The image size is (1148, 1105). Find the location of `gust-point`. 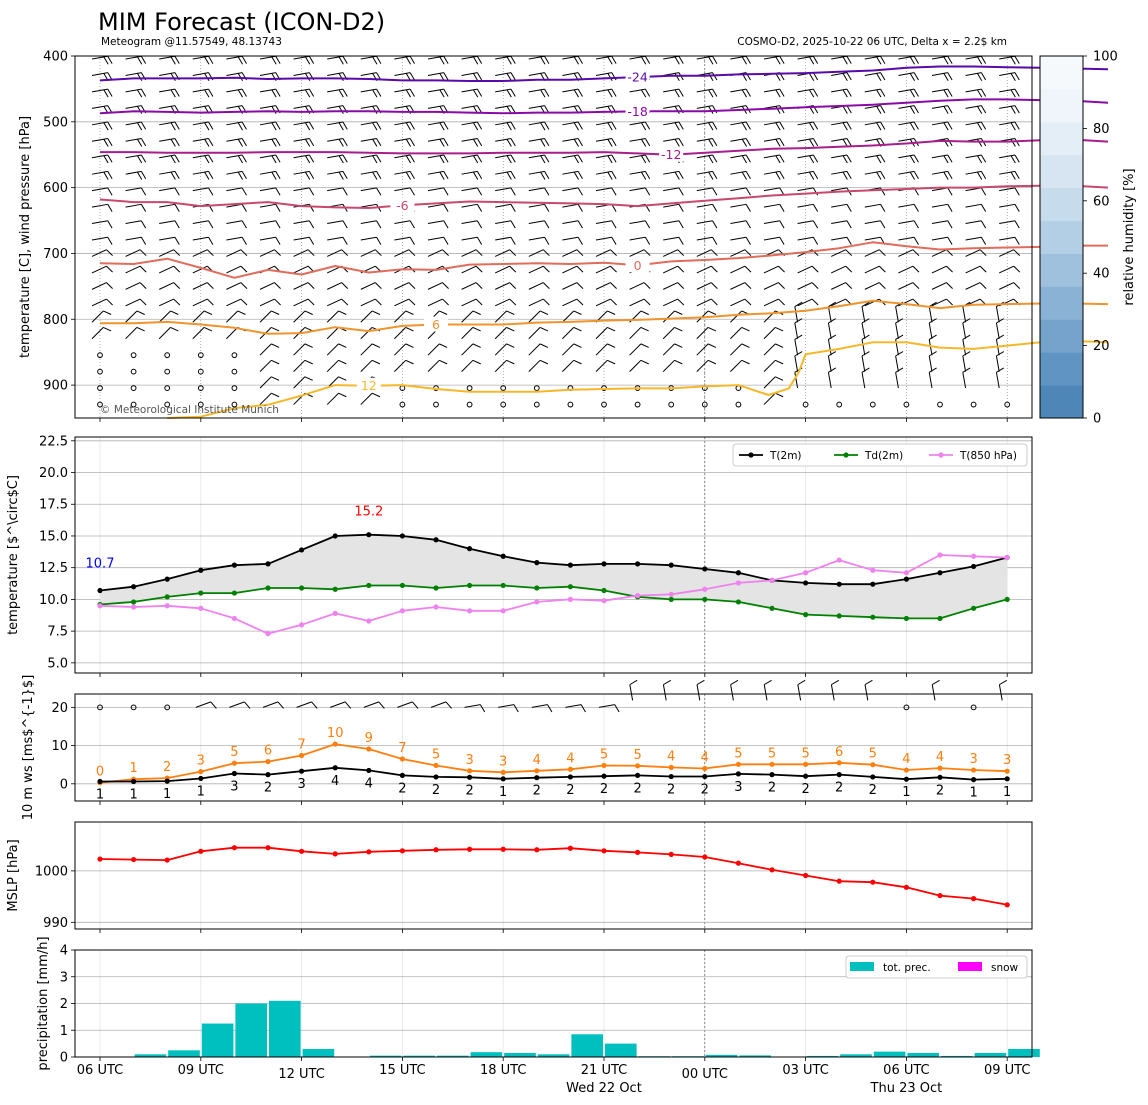

gust-point is located at coordinates (537, 771).